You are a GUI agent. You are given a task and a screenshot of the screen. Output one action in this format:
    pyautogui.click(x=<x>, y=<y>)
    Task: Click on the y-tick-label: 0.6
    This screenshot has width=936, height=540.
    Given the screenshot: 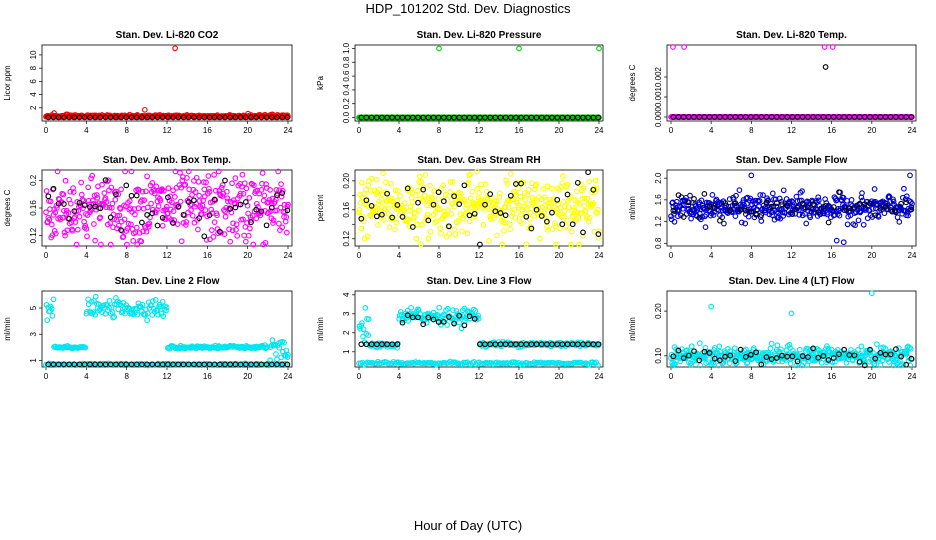 What is the action you would take?
    pyautogui.click(x=346, y=76)
    